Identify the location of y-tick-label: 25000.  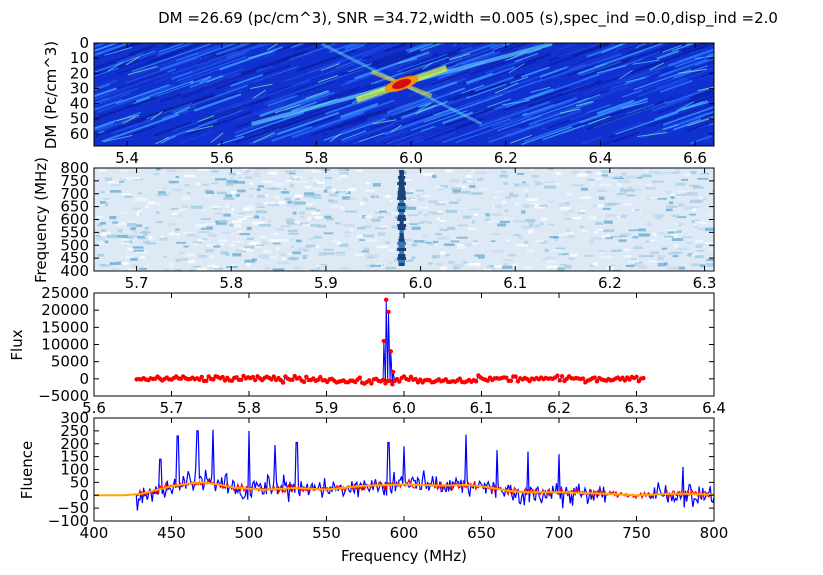
(65, 293).